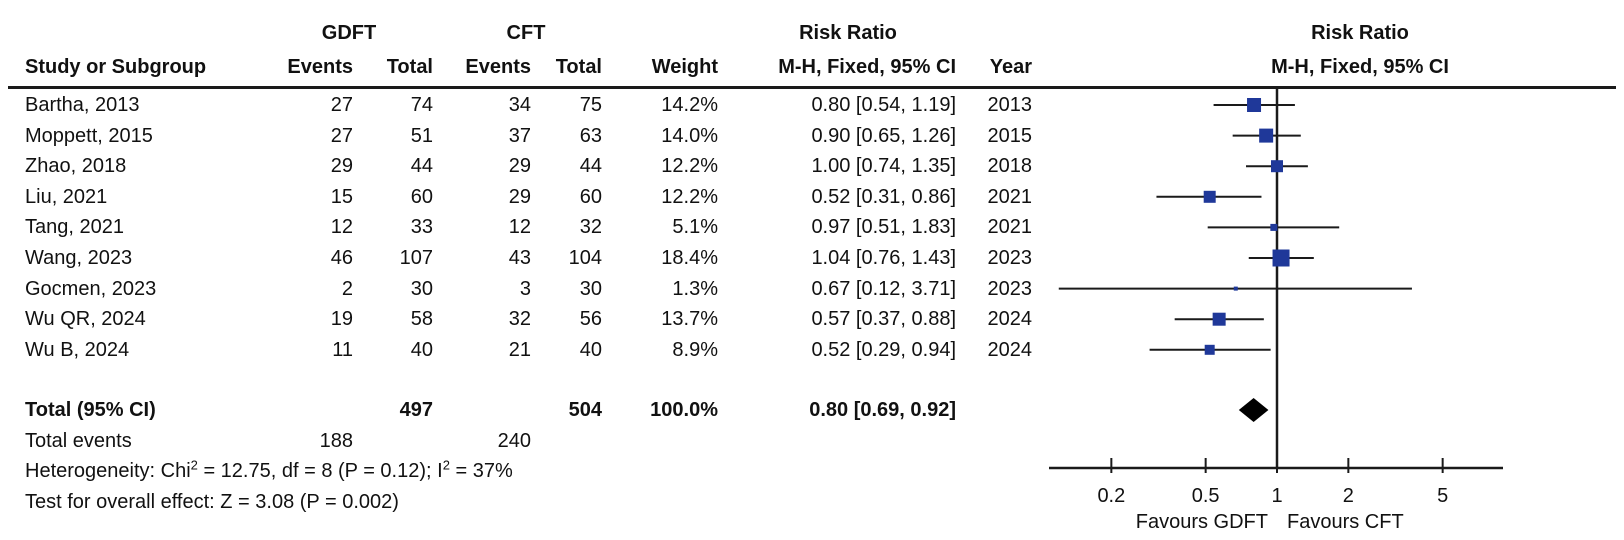 The width and height of the screenshot is (1624, 540). I want to click on study-name: Wu B, 2024, so click(77, 349).